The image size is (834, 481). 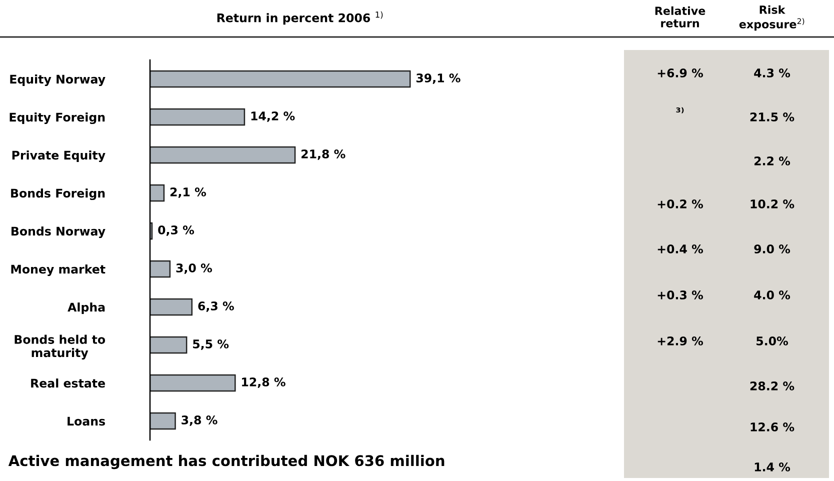 What do you see at coordinates (59, 156) in the screenshot?
I see `y-tick-label: Private Equity` at bounding box center [59, 156].